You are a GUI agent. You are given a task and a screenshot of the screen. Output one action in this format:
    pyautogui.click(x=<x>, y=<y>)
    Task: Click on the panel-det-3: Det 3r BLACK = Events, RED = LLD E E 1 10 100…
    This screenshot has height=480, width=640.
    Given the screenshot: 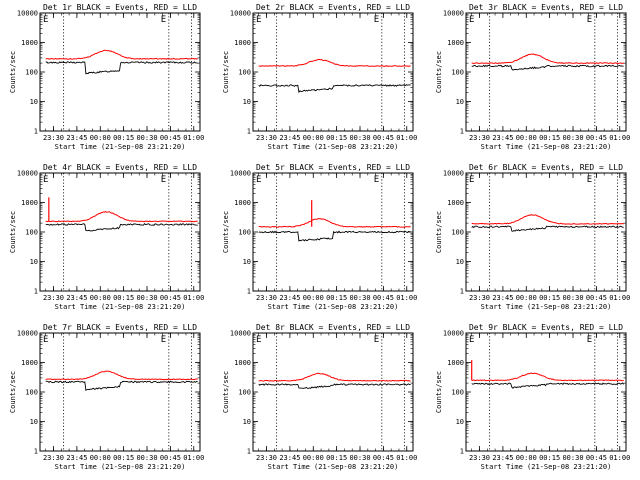 What is the action you would take?
    pyautogui.click(x=532, y=77)
    